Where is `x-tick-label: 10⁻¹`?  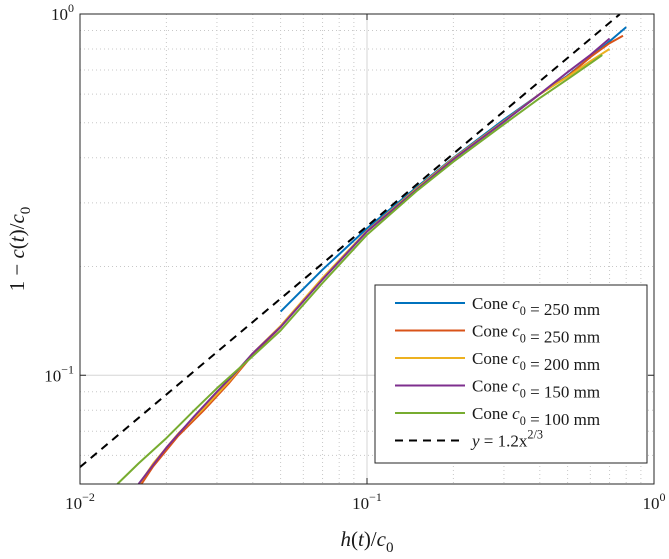 x-tick-label: 10⁻¹ is located at coordinates (367, 501).